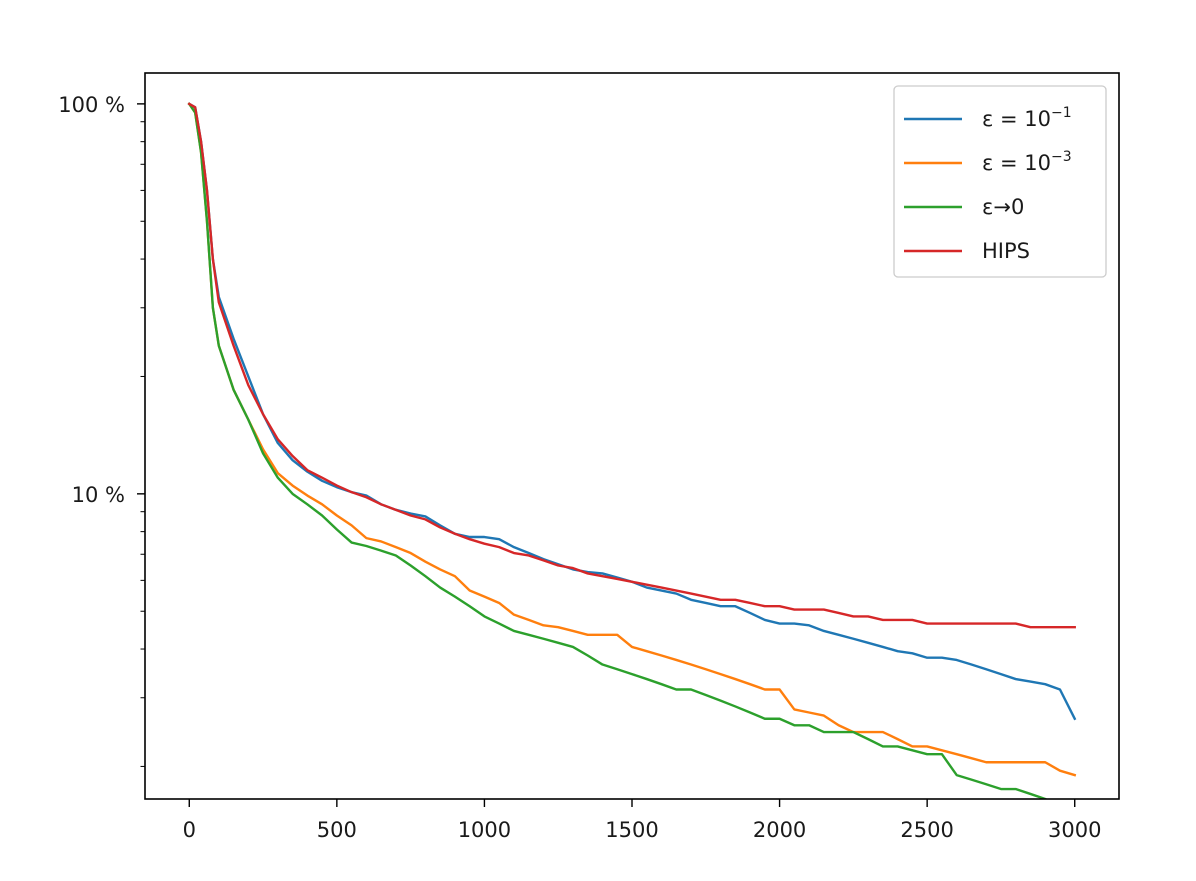  What do you see at coordinates (1074, 830) in the screenshot?
I see `x-tick-label: 3000` at bounding box center [1074, 830].